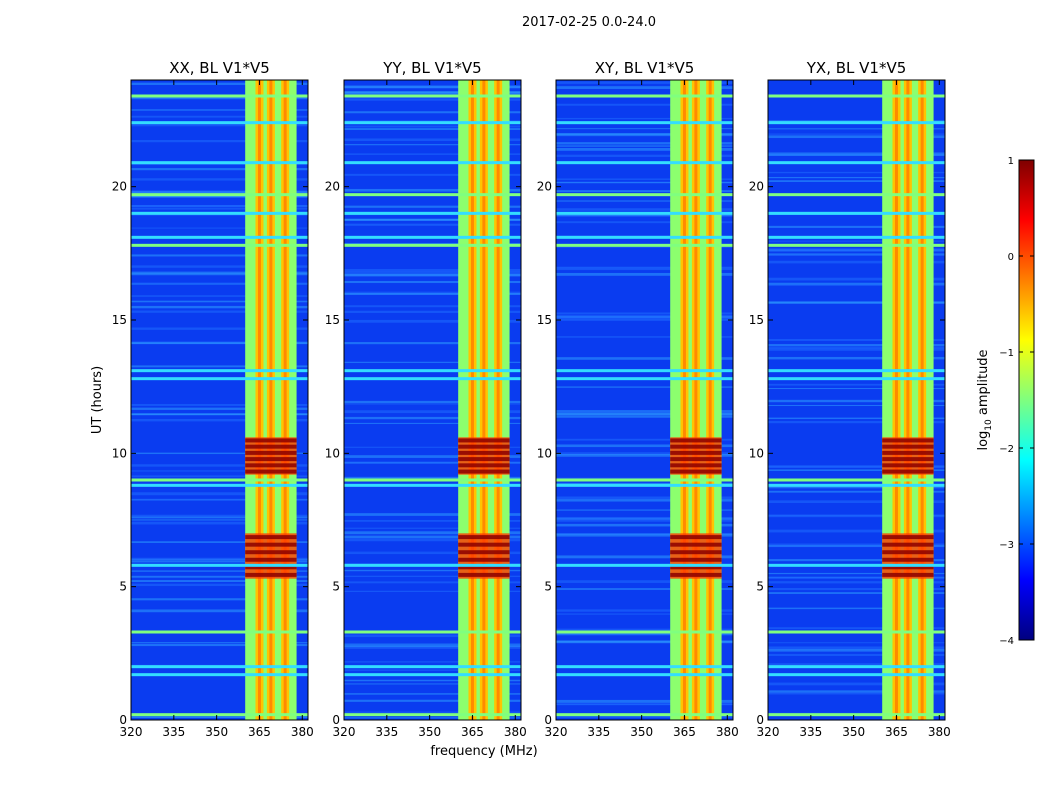 This screenshot has width=1050, height=800. What do you see at coordinates (119, 320) in the screenshot?
I see `y-tick-label: 15` at bounding box center [119, 320].